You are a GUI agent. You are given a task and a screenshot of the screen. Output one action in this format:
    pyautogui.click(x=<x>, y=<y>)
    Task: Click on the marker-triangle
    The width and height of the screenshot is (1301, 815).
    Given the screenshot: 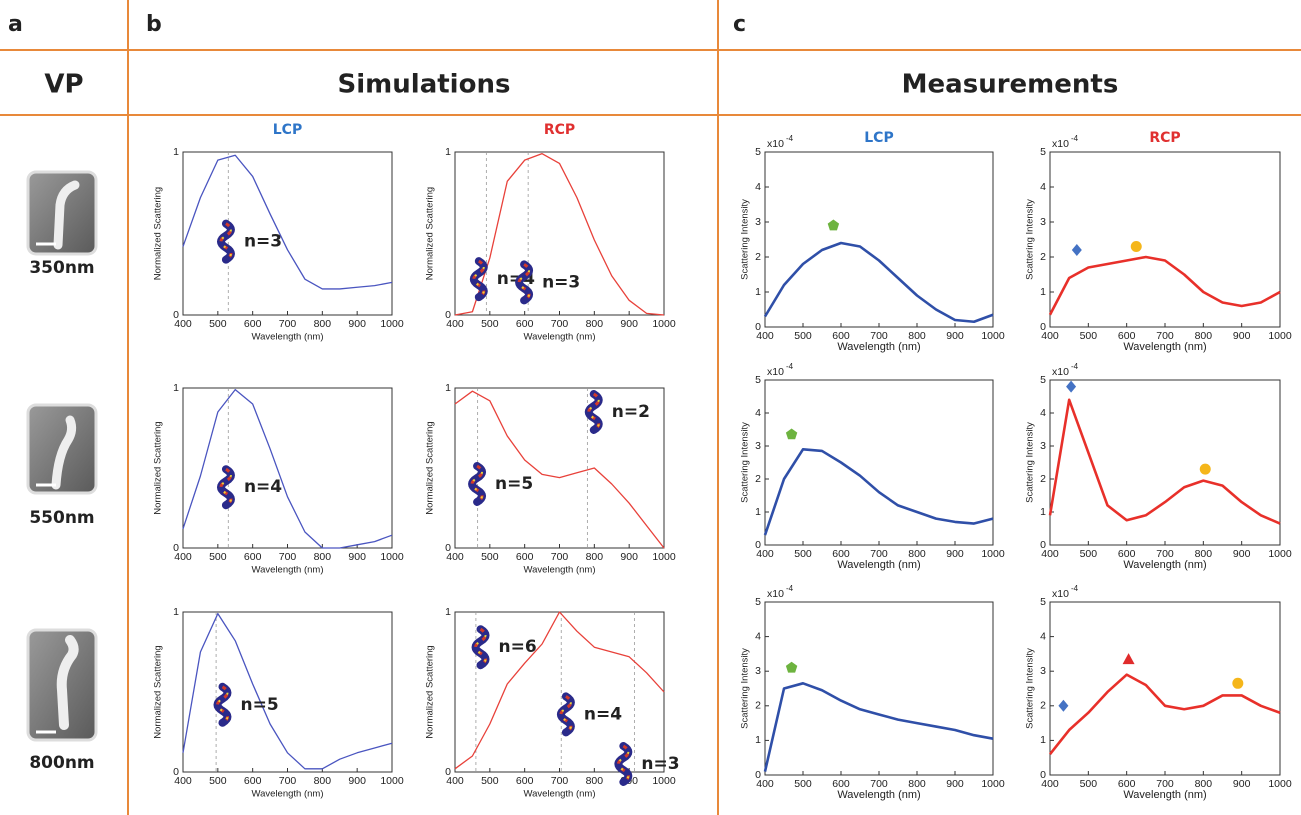 What is the action you would take?
    pyautogui.click(x=1128, y=659)
    